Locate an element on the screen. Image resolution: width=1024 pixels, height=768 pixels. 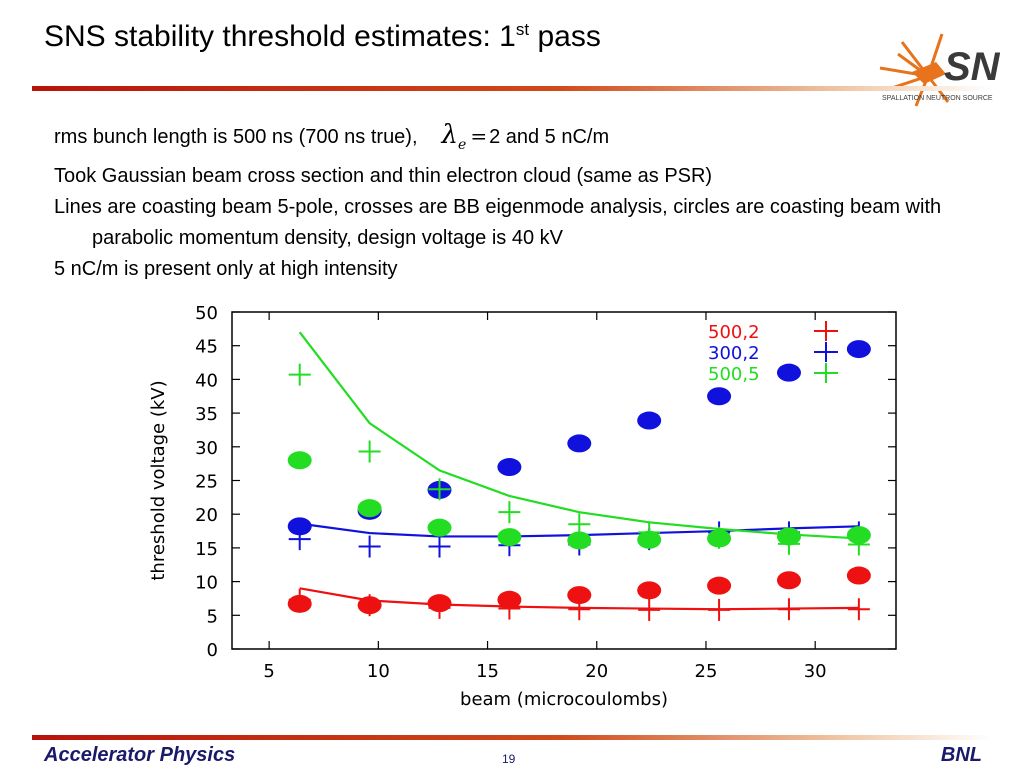
legend-label-300-2: 300,2 is located at coordinates (734, 353).